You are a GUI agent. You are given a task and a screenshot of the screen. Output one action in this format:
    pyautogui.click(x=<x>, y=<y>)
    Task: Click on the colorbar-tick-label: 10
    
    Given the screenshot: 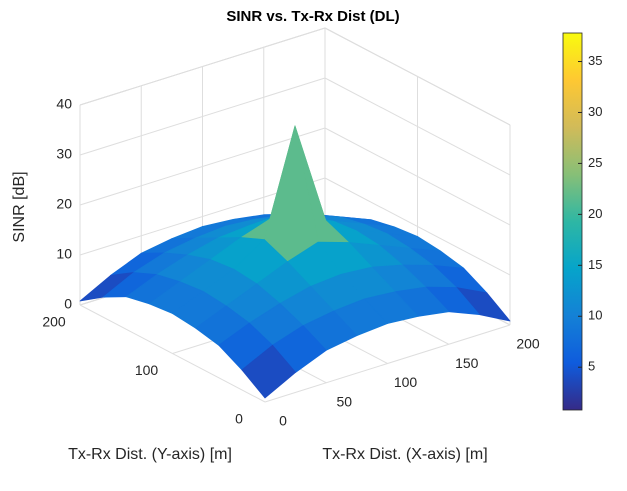 What is the action you would take?
    pyautogui.click(x=595, y=315)
    